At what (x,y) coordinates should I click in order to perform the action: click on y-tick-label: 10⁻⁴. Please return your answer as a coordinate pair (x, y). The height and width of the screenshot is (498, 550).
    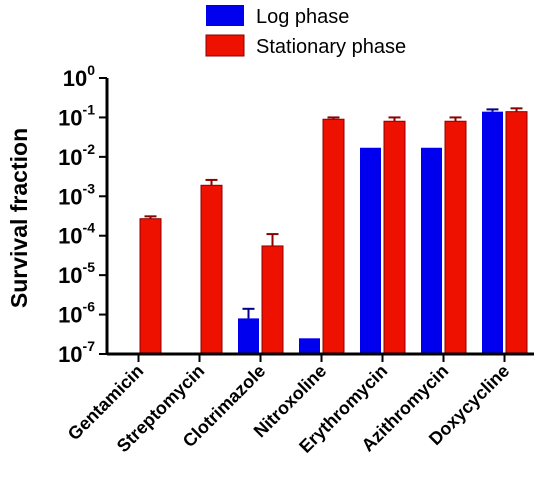
    Looking at the image, I should click on (76, 234).